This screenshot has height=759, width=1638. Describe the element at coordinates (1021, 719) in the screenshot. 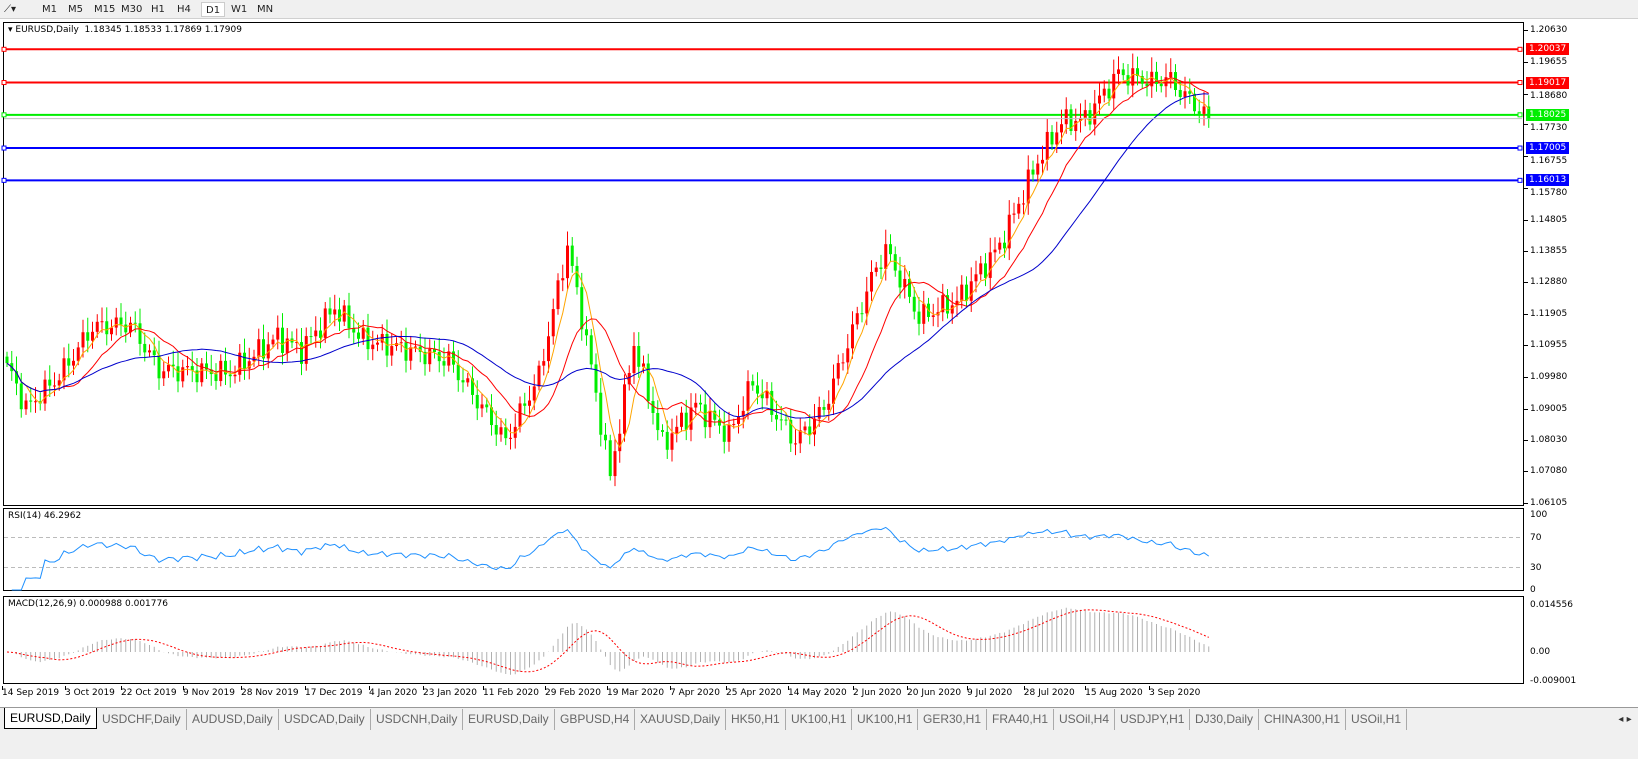

I see `tab-fra40-h1: FRA40,H1` at that location.